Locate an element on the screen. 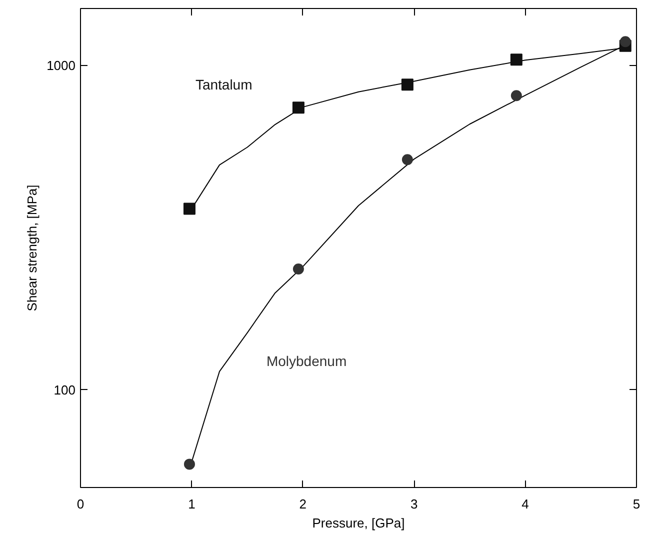 Image resolution: width=654 pixels, height=548 pixels. text: Tantalum is located at coordinates (223, 84).